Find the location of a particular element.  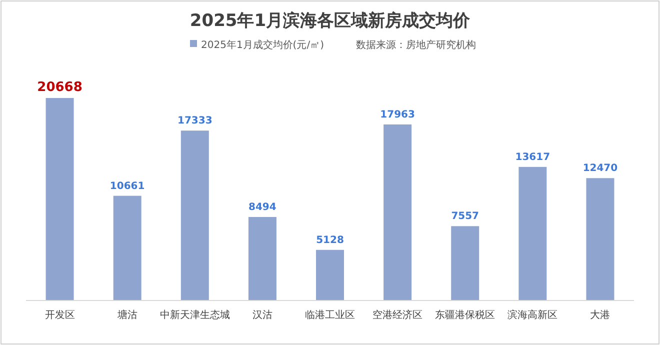

x-tick-label: 塘沽 is located at coordinates (127, 315).